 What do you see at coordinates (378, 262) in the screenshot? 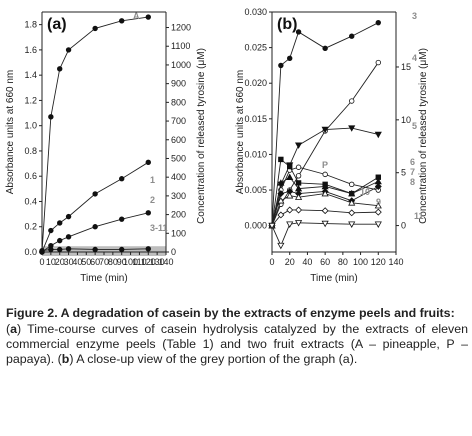
I see `x-tick-label: 120` at bounding box center [378, 262].